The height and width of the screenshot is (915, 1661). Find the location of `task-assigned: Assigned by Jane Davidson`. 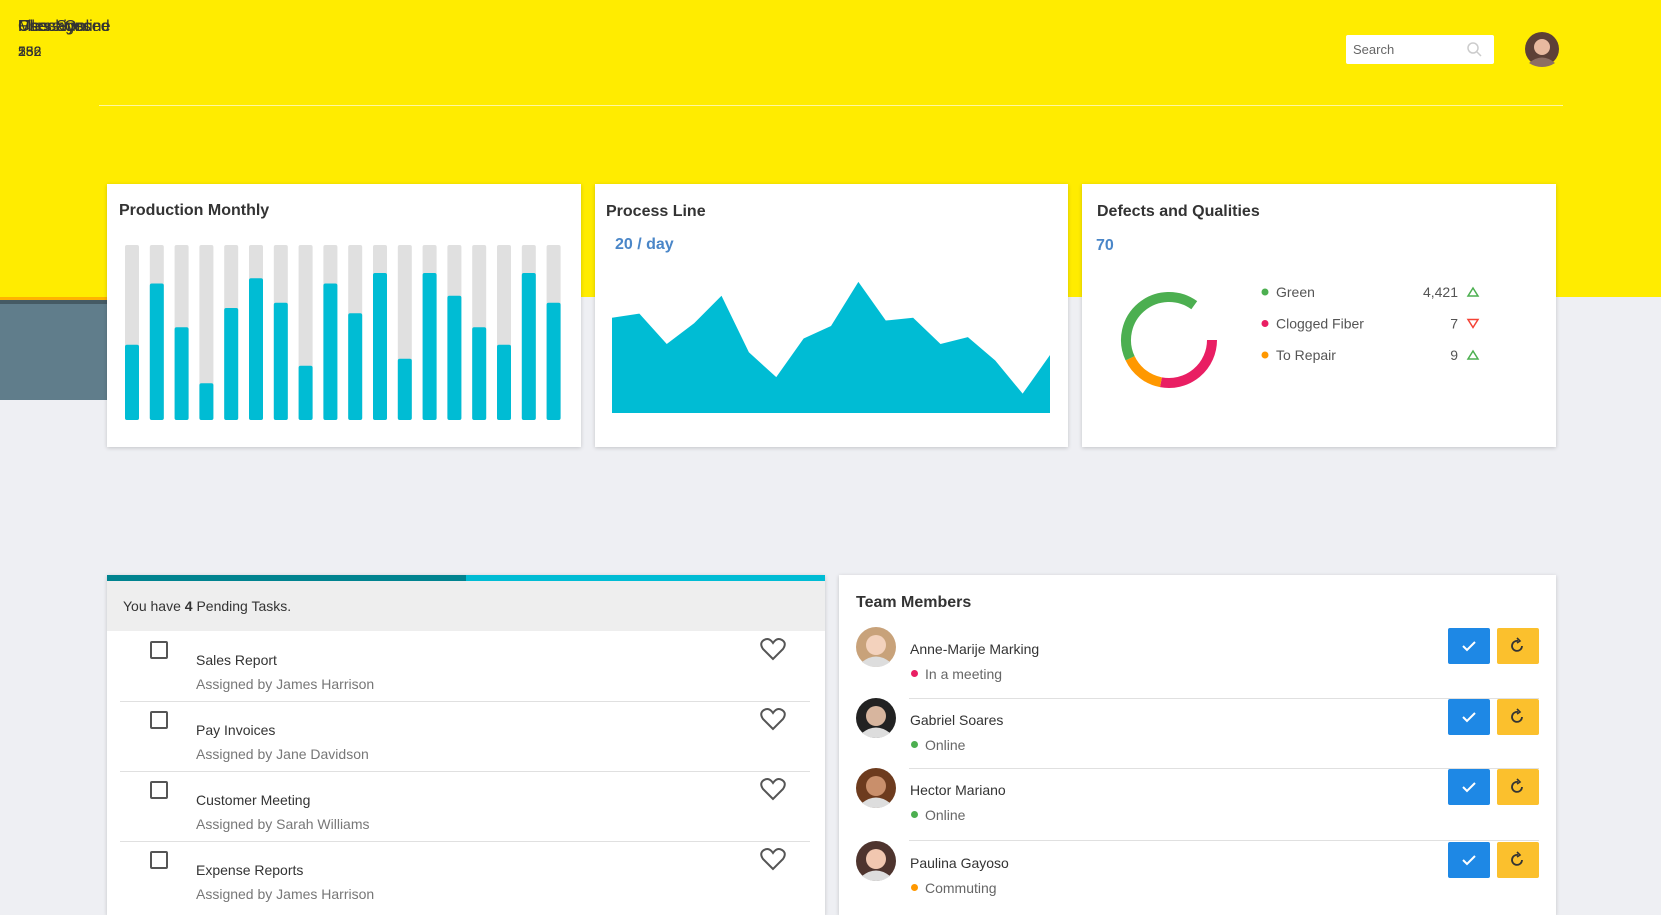

task-assigned: Assigned by Jane Davidson is located at coordinates (282, 754).